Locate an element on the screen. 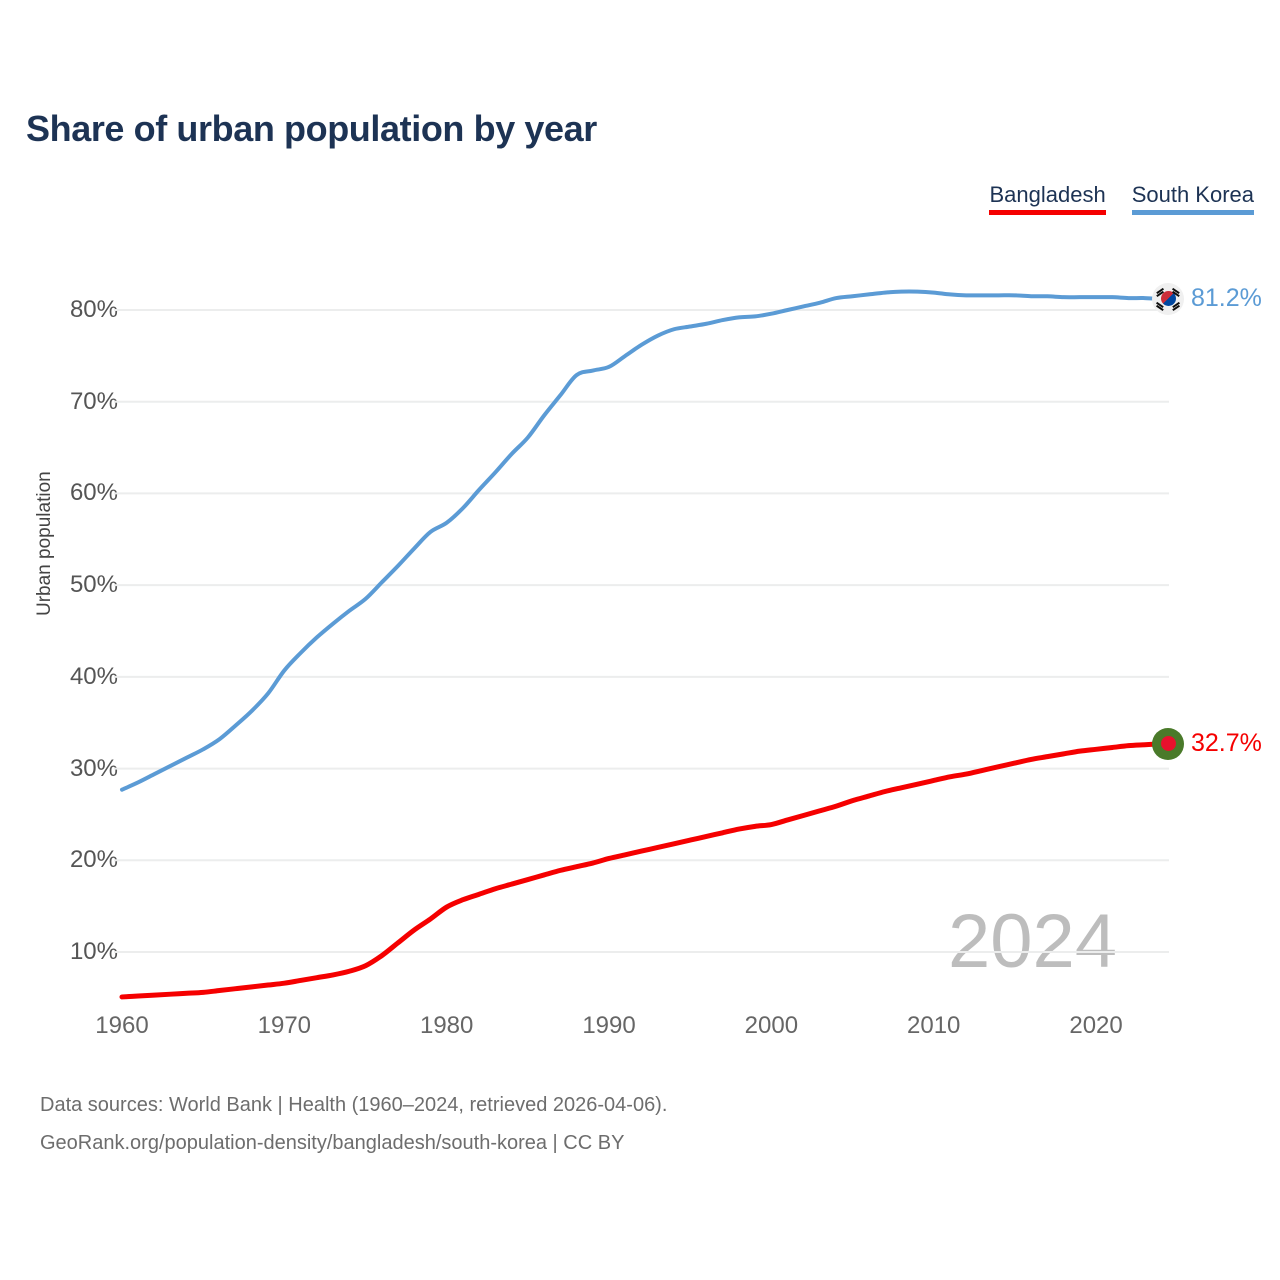 This screenshot has width=1280, height=1280. x-tick-1980: 1980 is located at coordinates (446, 1025).